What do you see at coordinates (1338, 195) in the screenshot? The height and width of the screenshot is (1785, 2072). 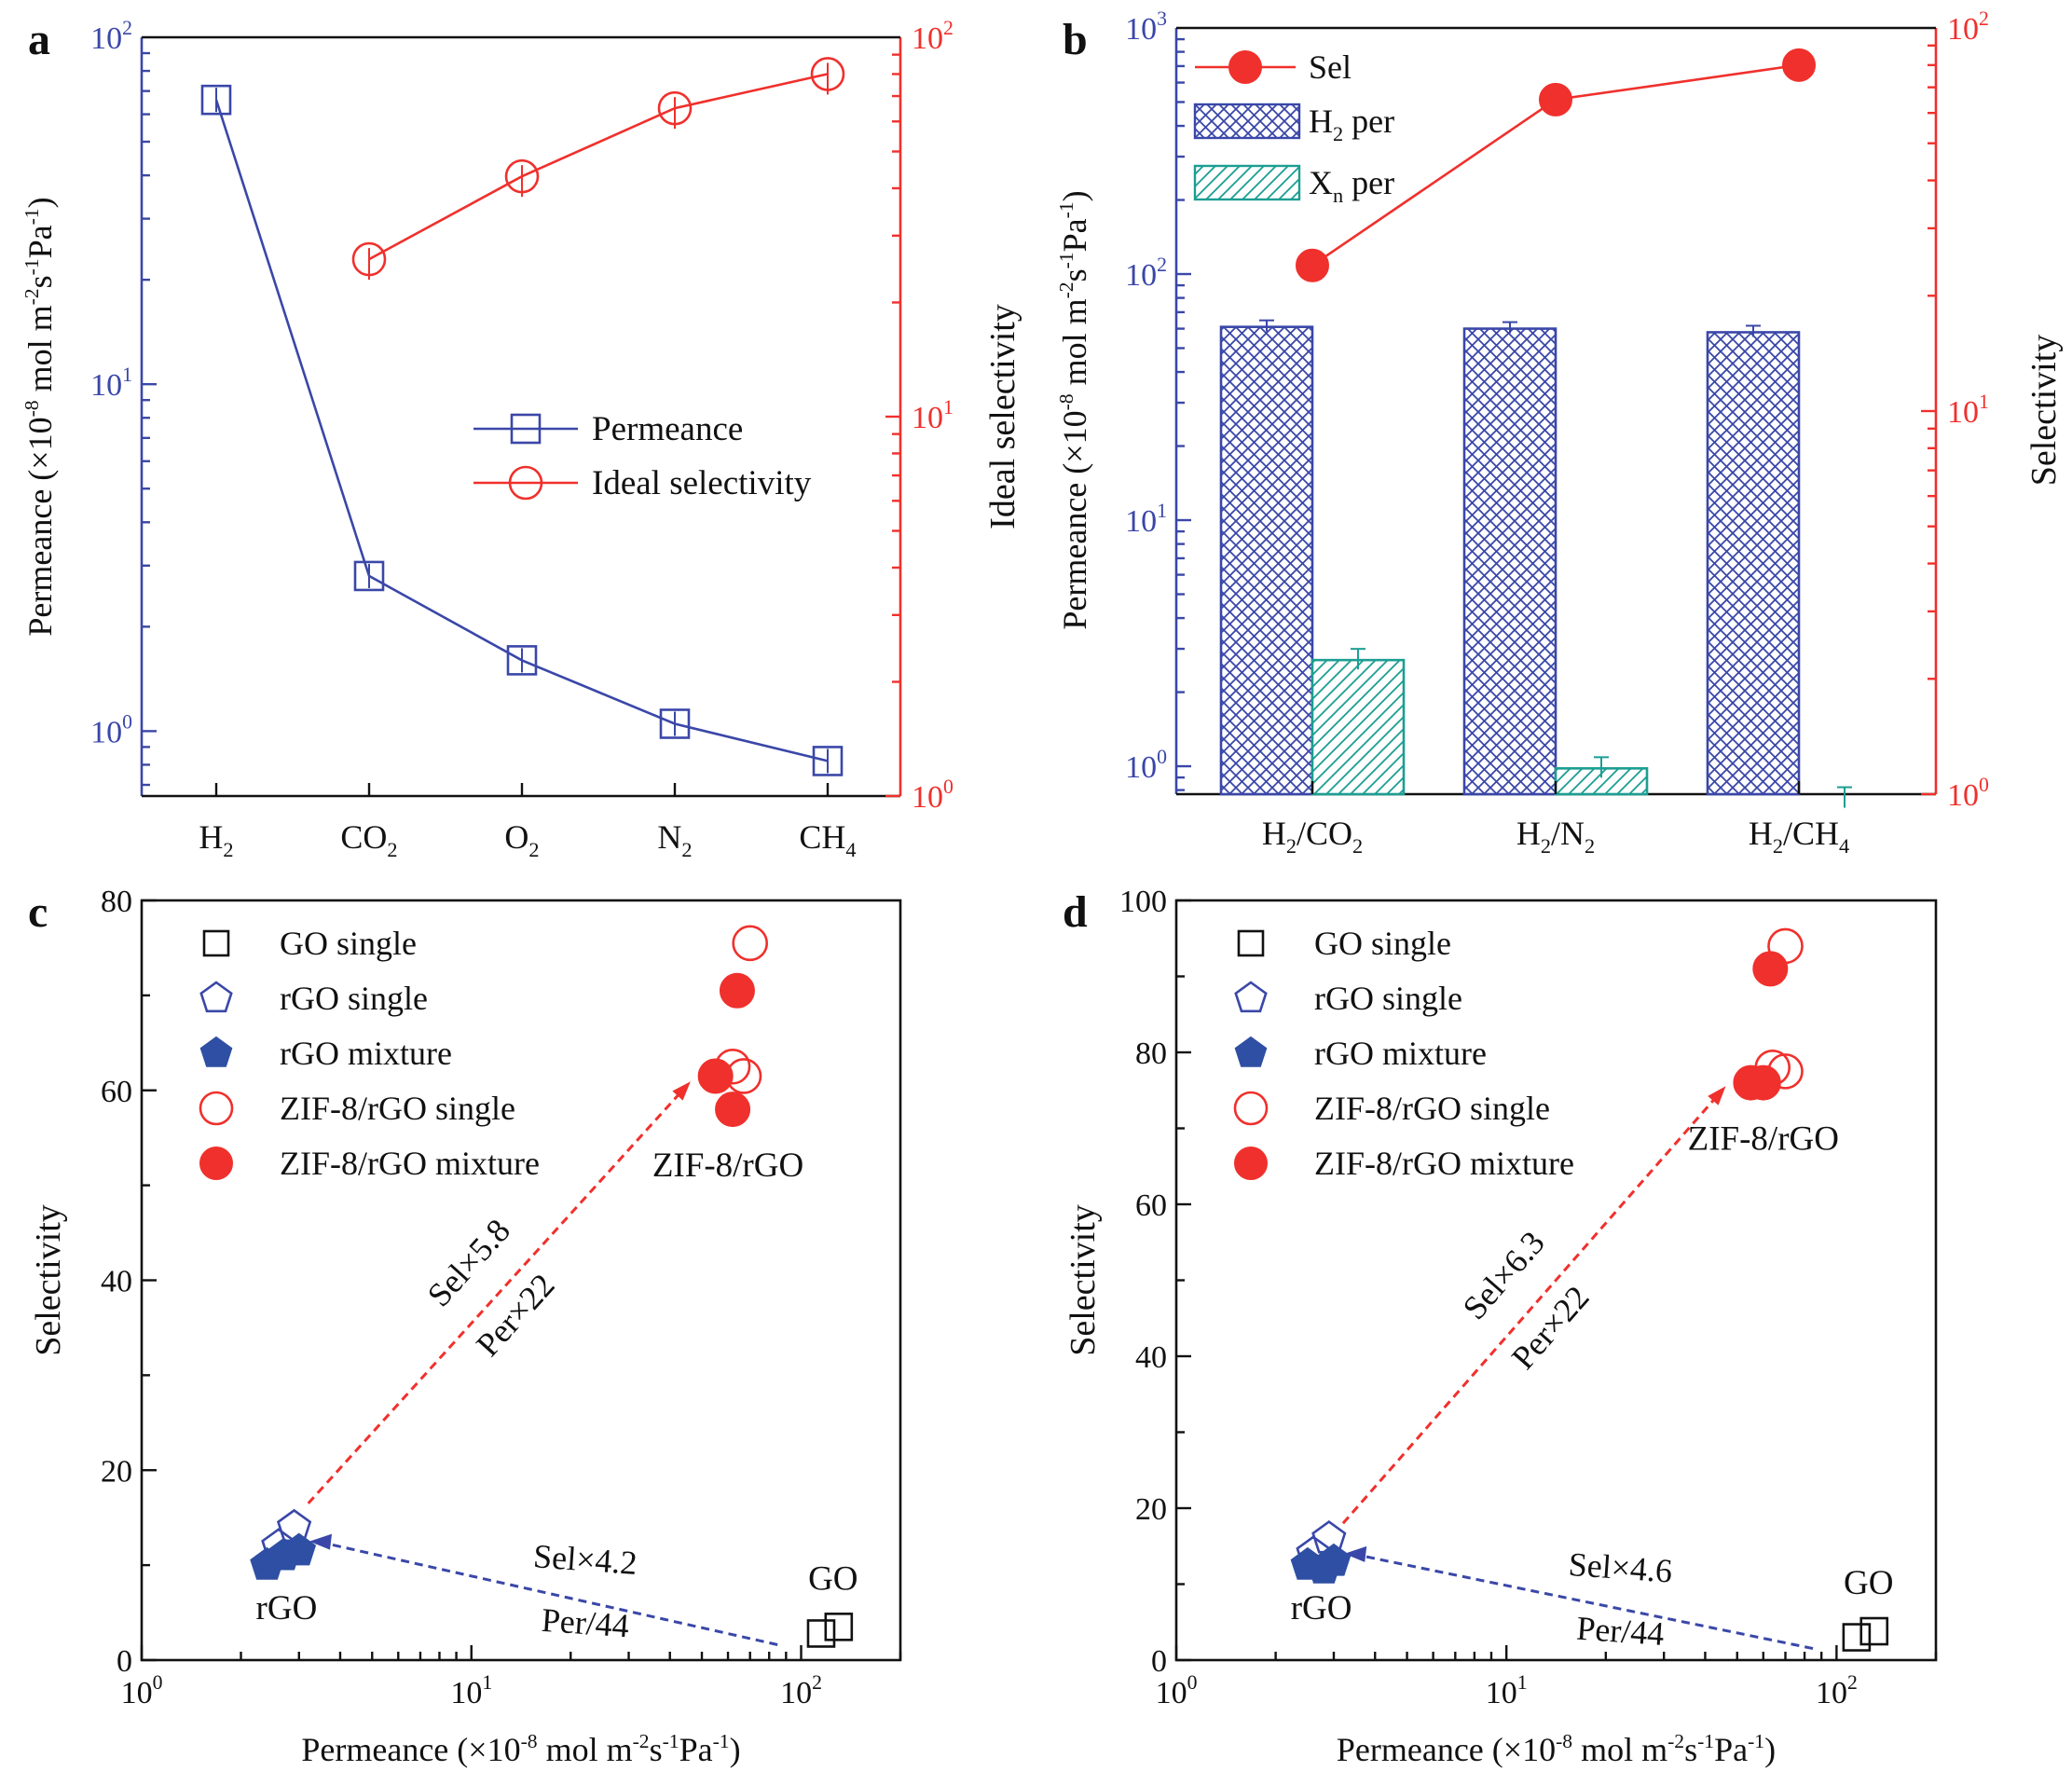 I see `label-subscript: n` at bounding box center [1338, 195].